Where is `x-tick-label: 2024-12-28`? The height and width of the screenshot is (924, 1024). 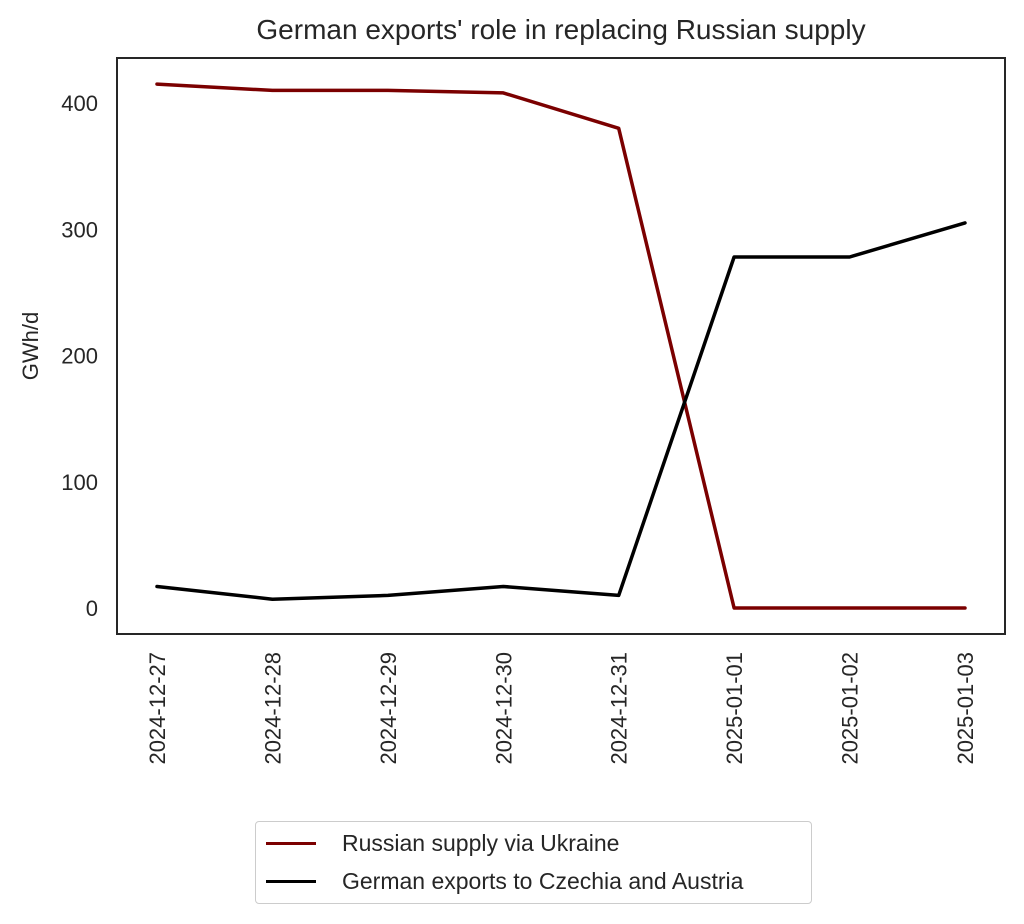 x-tick-label: 2024-12-28 is located at coordinates (272, 708).